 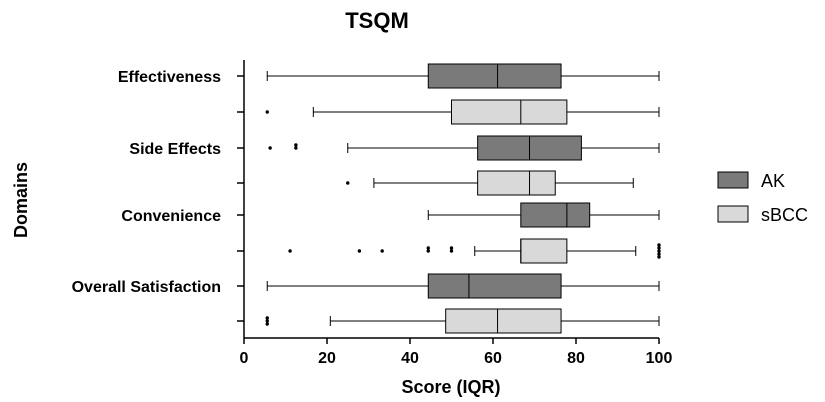 I want to click on box-sBCC-convenience, so click(x=474, y=251).